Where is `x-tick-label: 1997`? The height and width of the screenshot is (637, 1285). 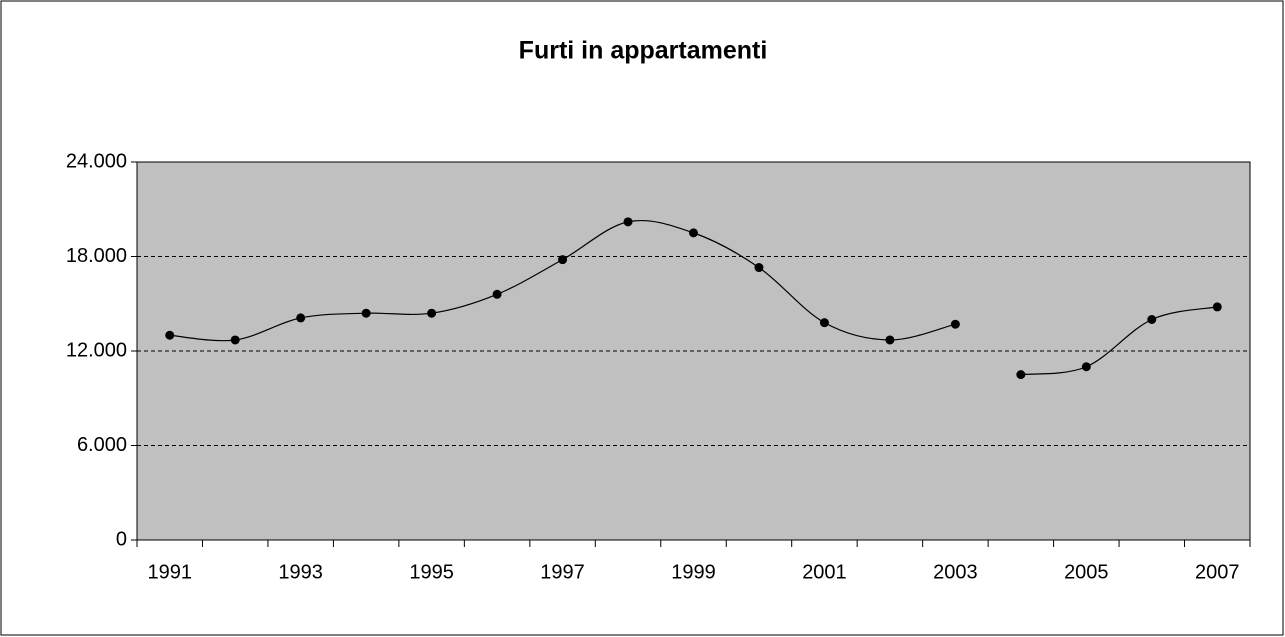
x-tick-label: 1997 is located at coordinates (562, 572).